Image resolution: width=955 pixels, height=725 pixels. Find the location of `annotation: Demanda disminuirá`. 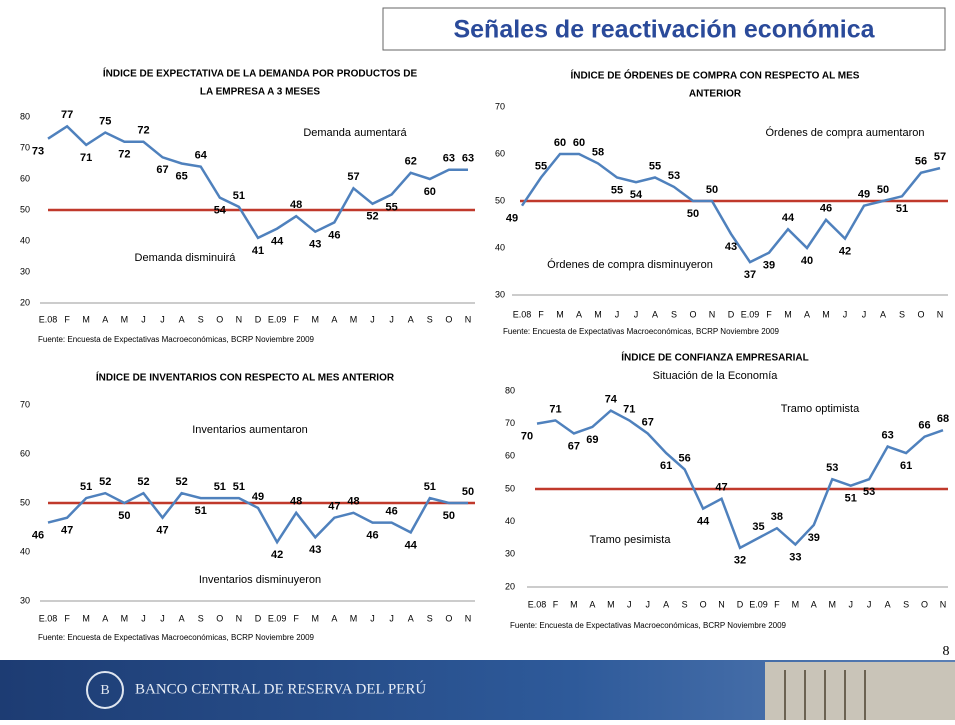

annotation: Demanda disminuirá is located at coordinates (186, 258).